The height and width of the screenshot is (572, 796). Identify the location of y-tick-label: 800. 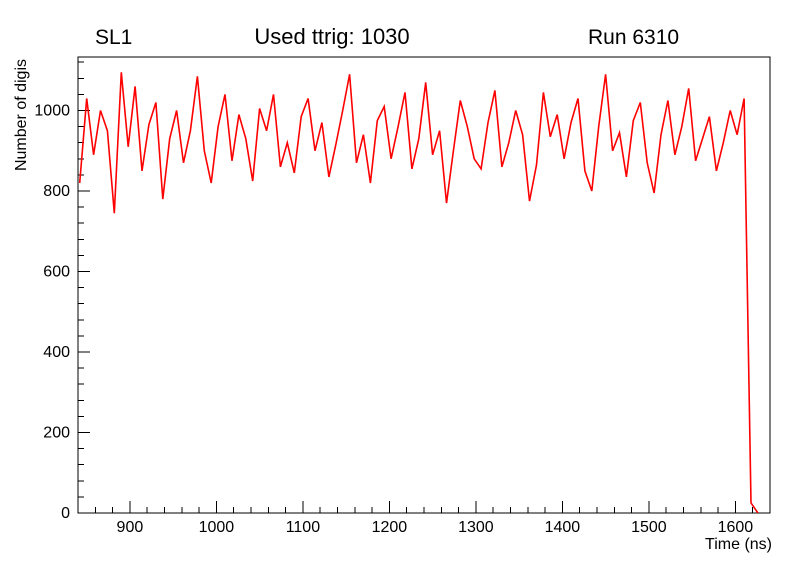
(56, 191).